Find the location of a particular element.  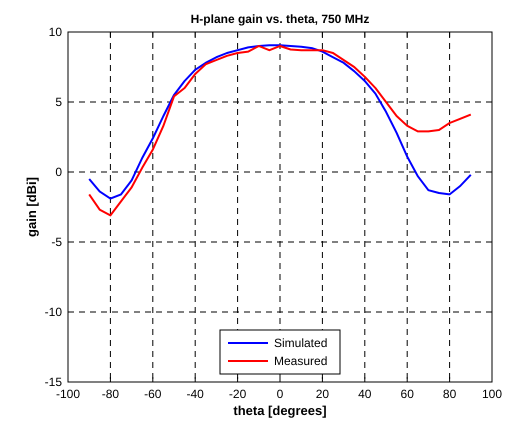

x-axis-title: theta [degrees] is located at coordinates (280, 410).